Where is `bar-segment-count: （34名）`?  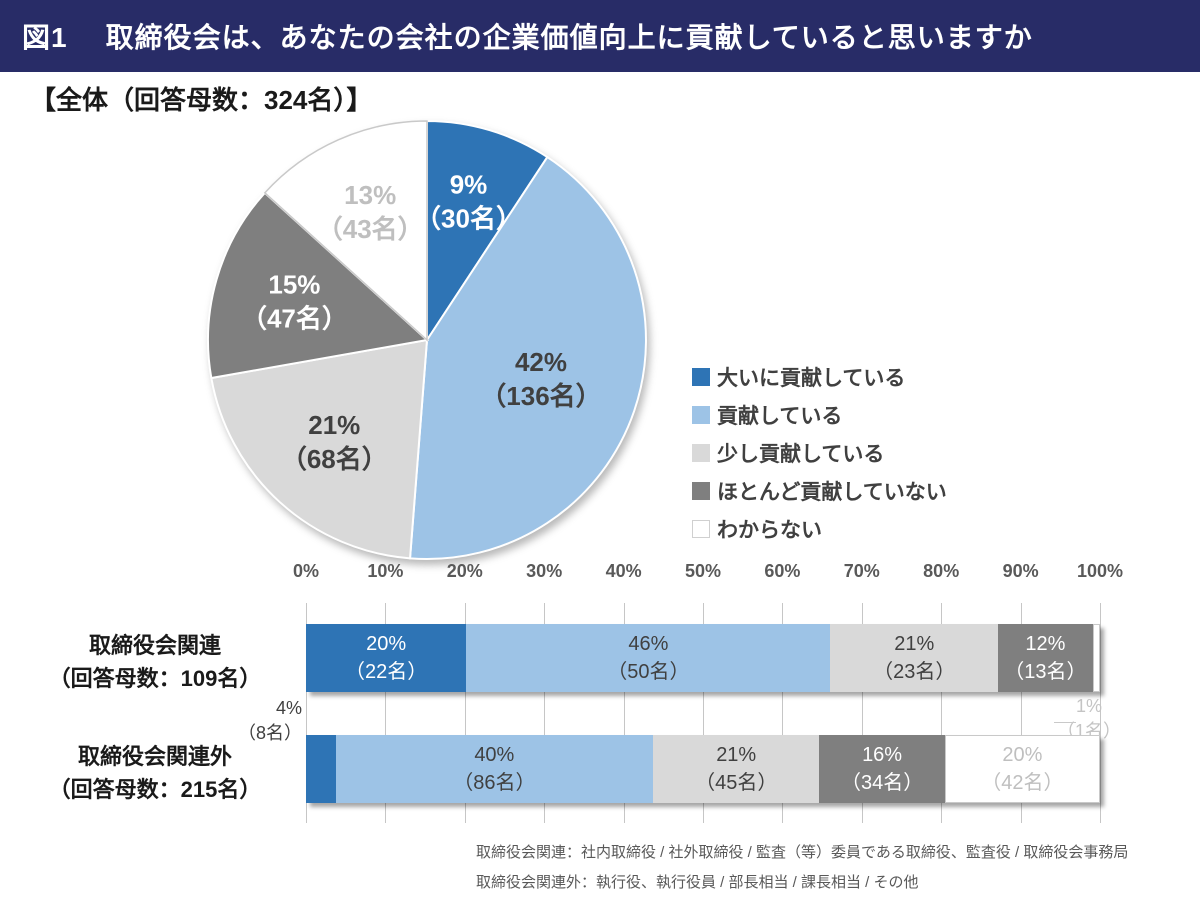
bar-segment-count: （34名） is located at coordinates (882, 783).